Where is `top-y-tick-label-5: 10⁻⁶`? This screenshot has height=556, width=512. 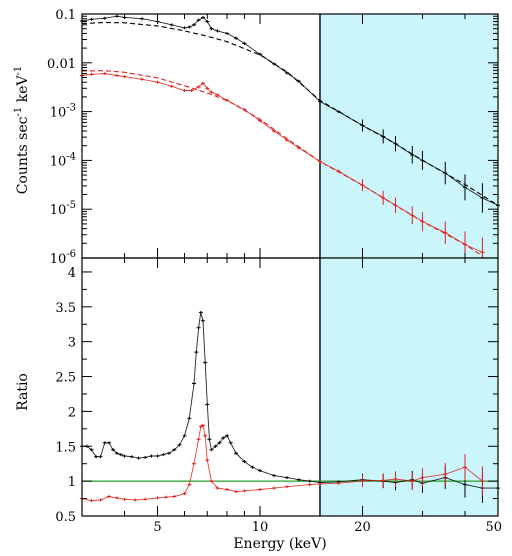
top-y-tick-label-5: 10⁻⁶ is located at coordinates (63, 258).